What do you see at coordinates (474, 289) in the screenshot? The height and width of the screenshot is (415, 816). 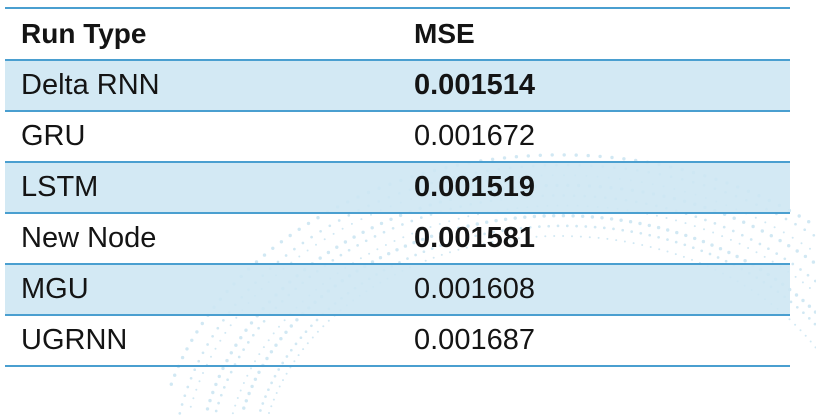 I see `mse-cell: 0.001608` at bounding box center [474, 289].